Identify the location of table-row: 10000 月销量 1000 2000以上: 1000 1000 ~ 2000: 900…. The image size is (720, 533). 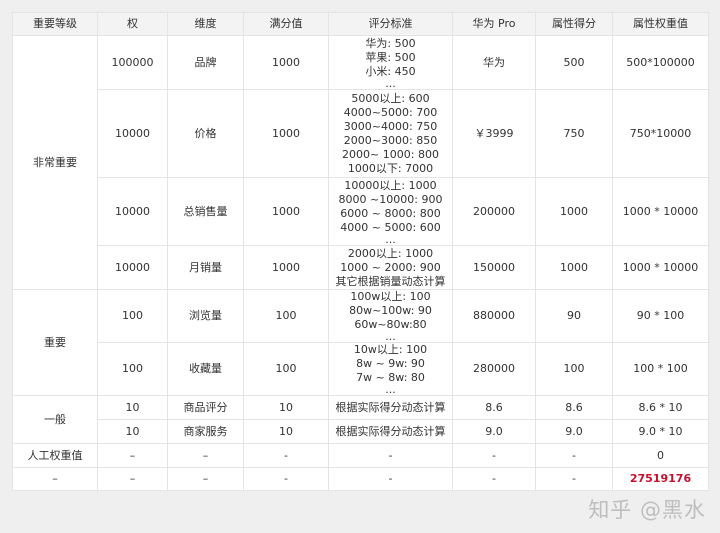
(361, 267).